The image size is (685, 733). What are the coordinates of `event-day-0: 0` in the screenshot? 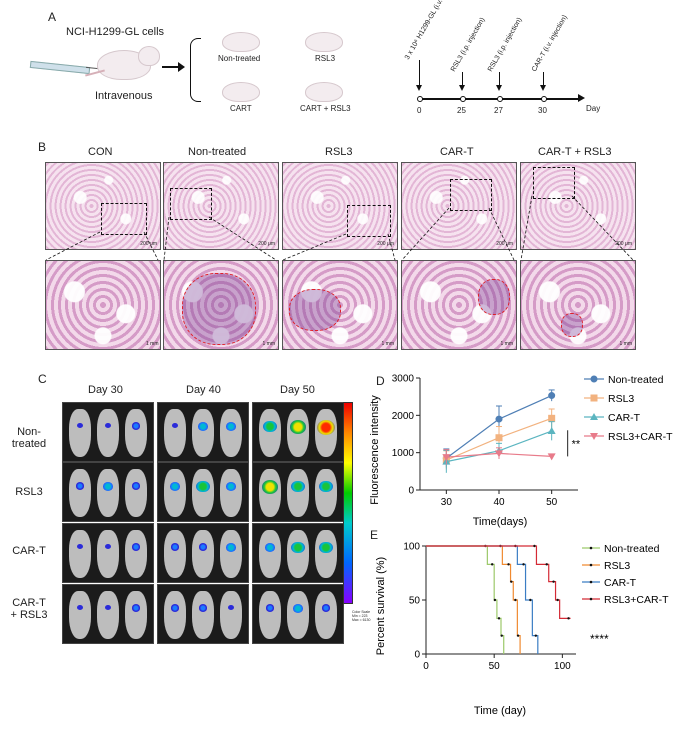 It's located at (419, 110).